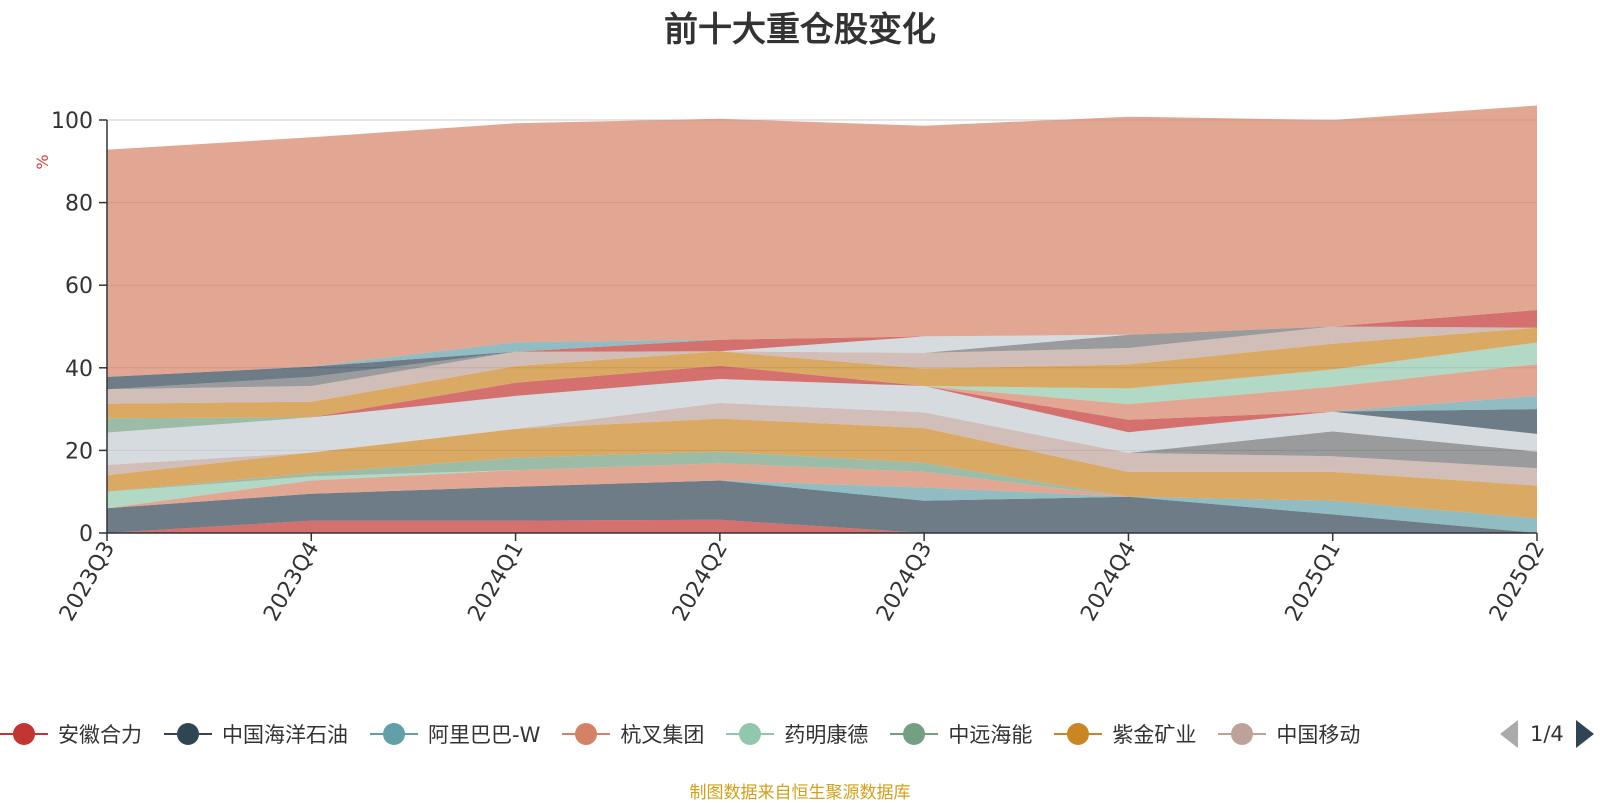 The height and width of the screenshot is (803, 1600). I want to click on legend-next-page-icon, so click(1584, 734).